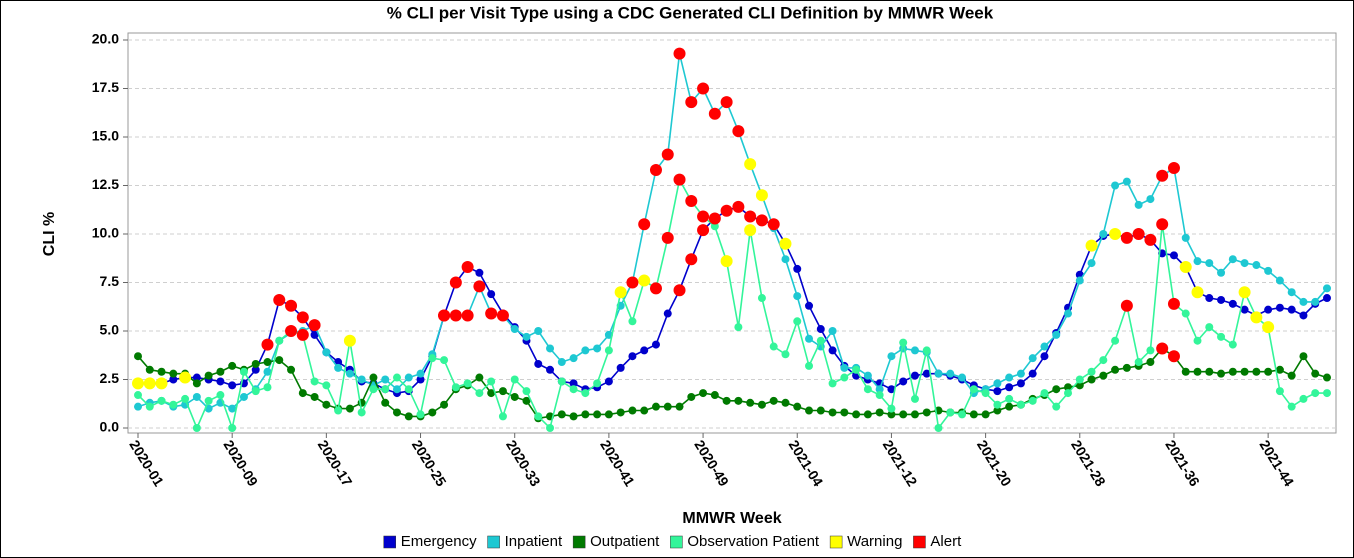  I want to click on y-tick-label: 20.0, so click(105, 39).